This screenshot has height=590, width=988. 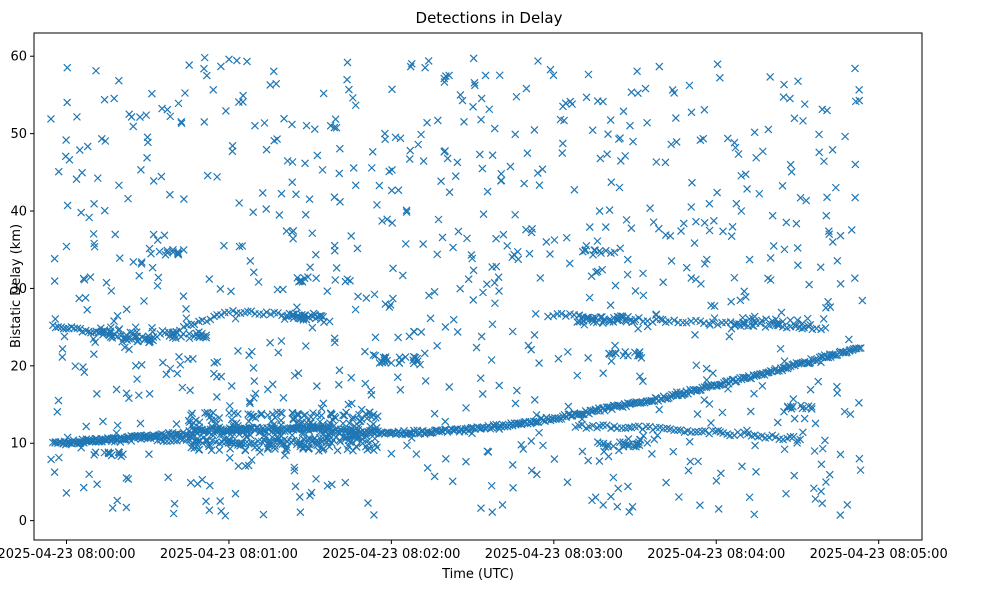 I want to click on y-axis: 0 10 20 30 40 50 60, so click(x=22, y=289).